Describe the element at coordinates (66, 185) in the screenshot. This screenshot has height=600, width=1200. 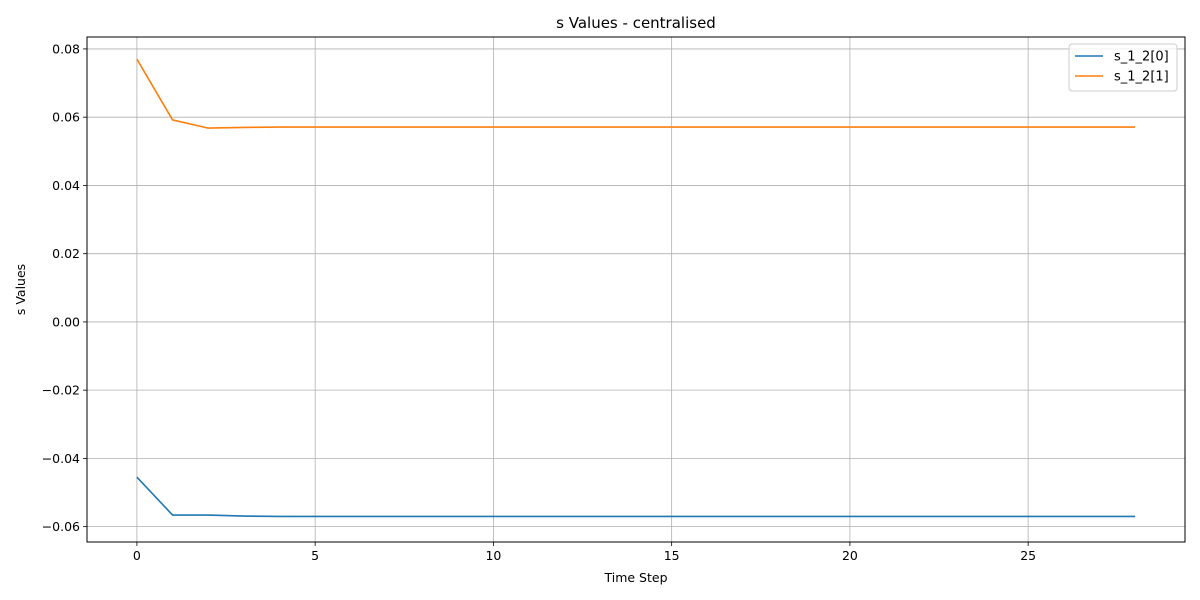
I see `y-tick-label: 0.04` at that location.